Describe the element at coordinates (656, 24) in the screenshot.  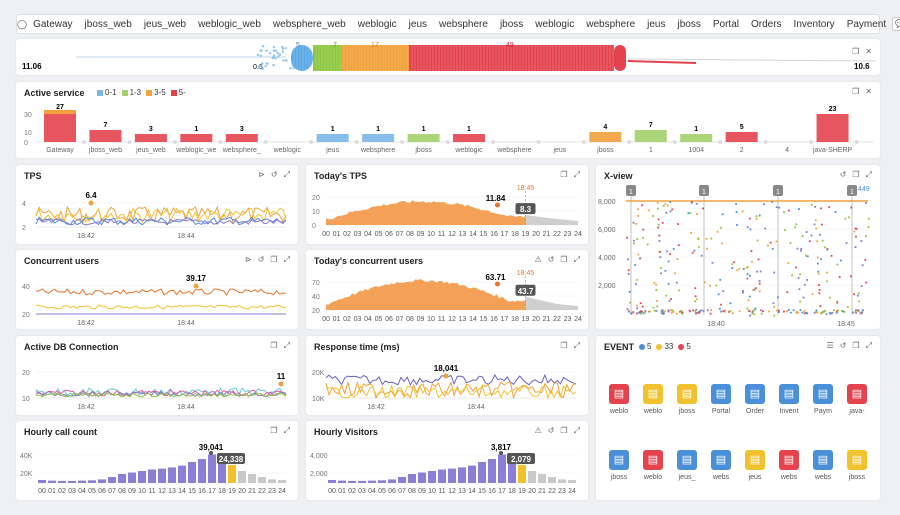
I see `tab-11: jeus` at that location.